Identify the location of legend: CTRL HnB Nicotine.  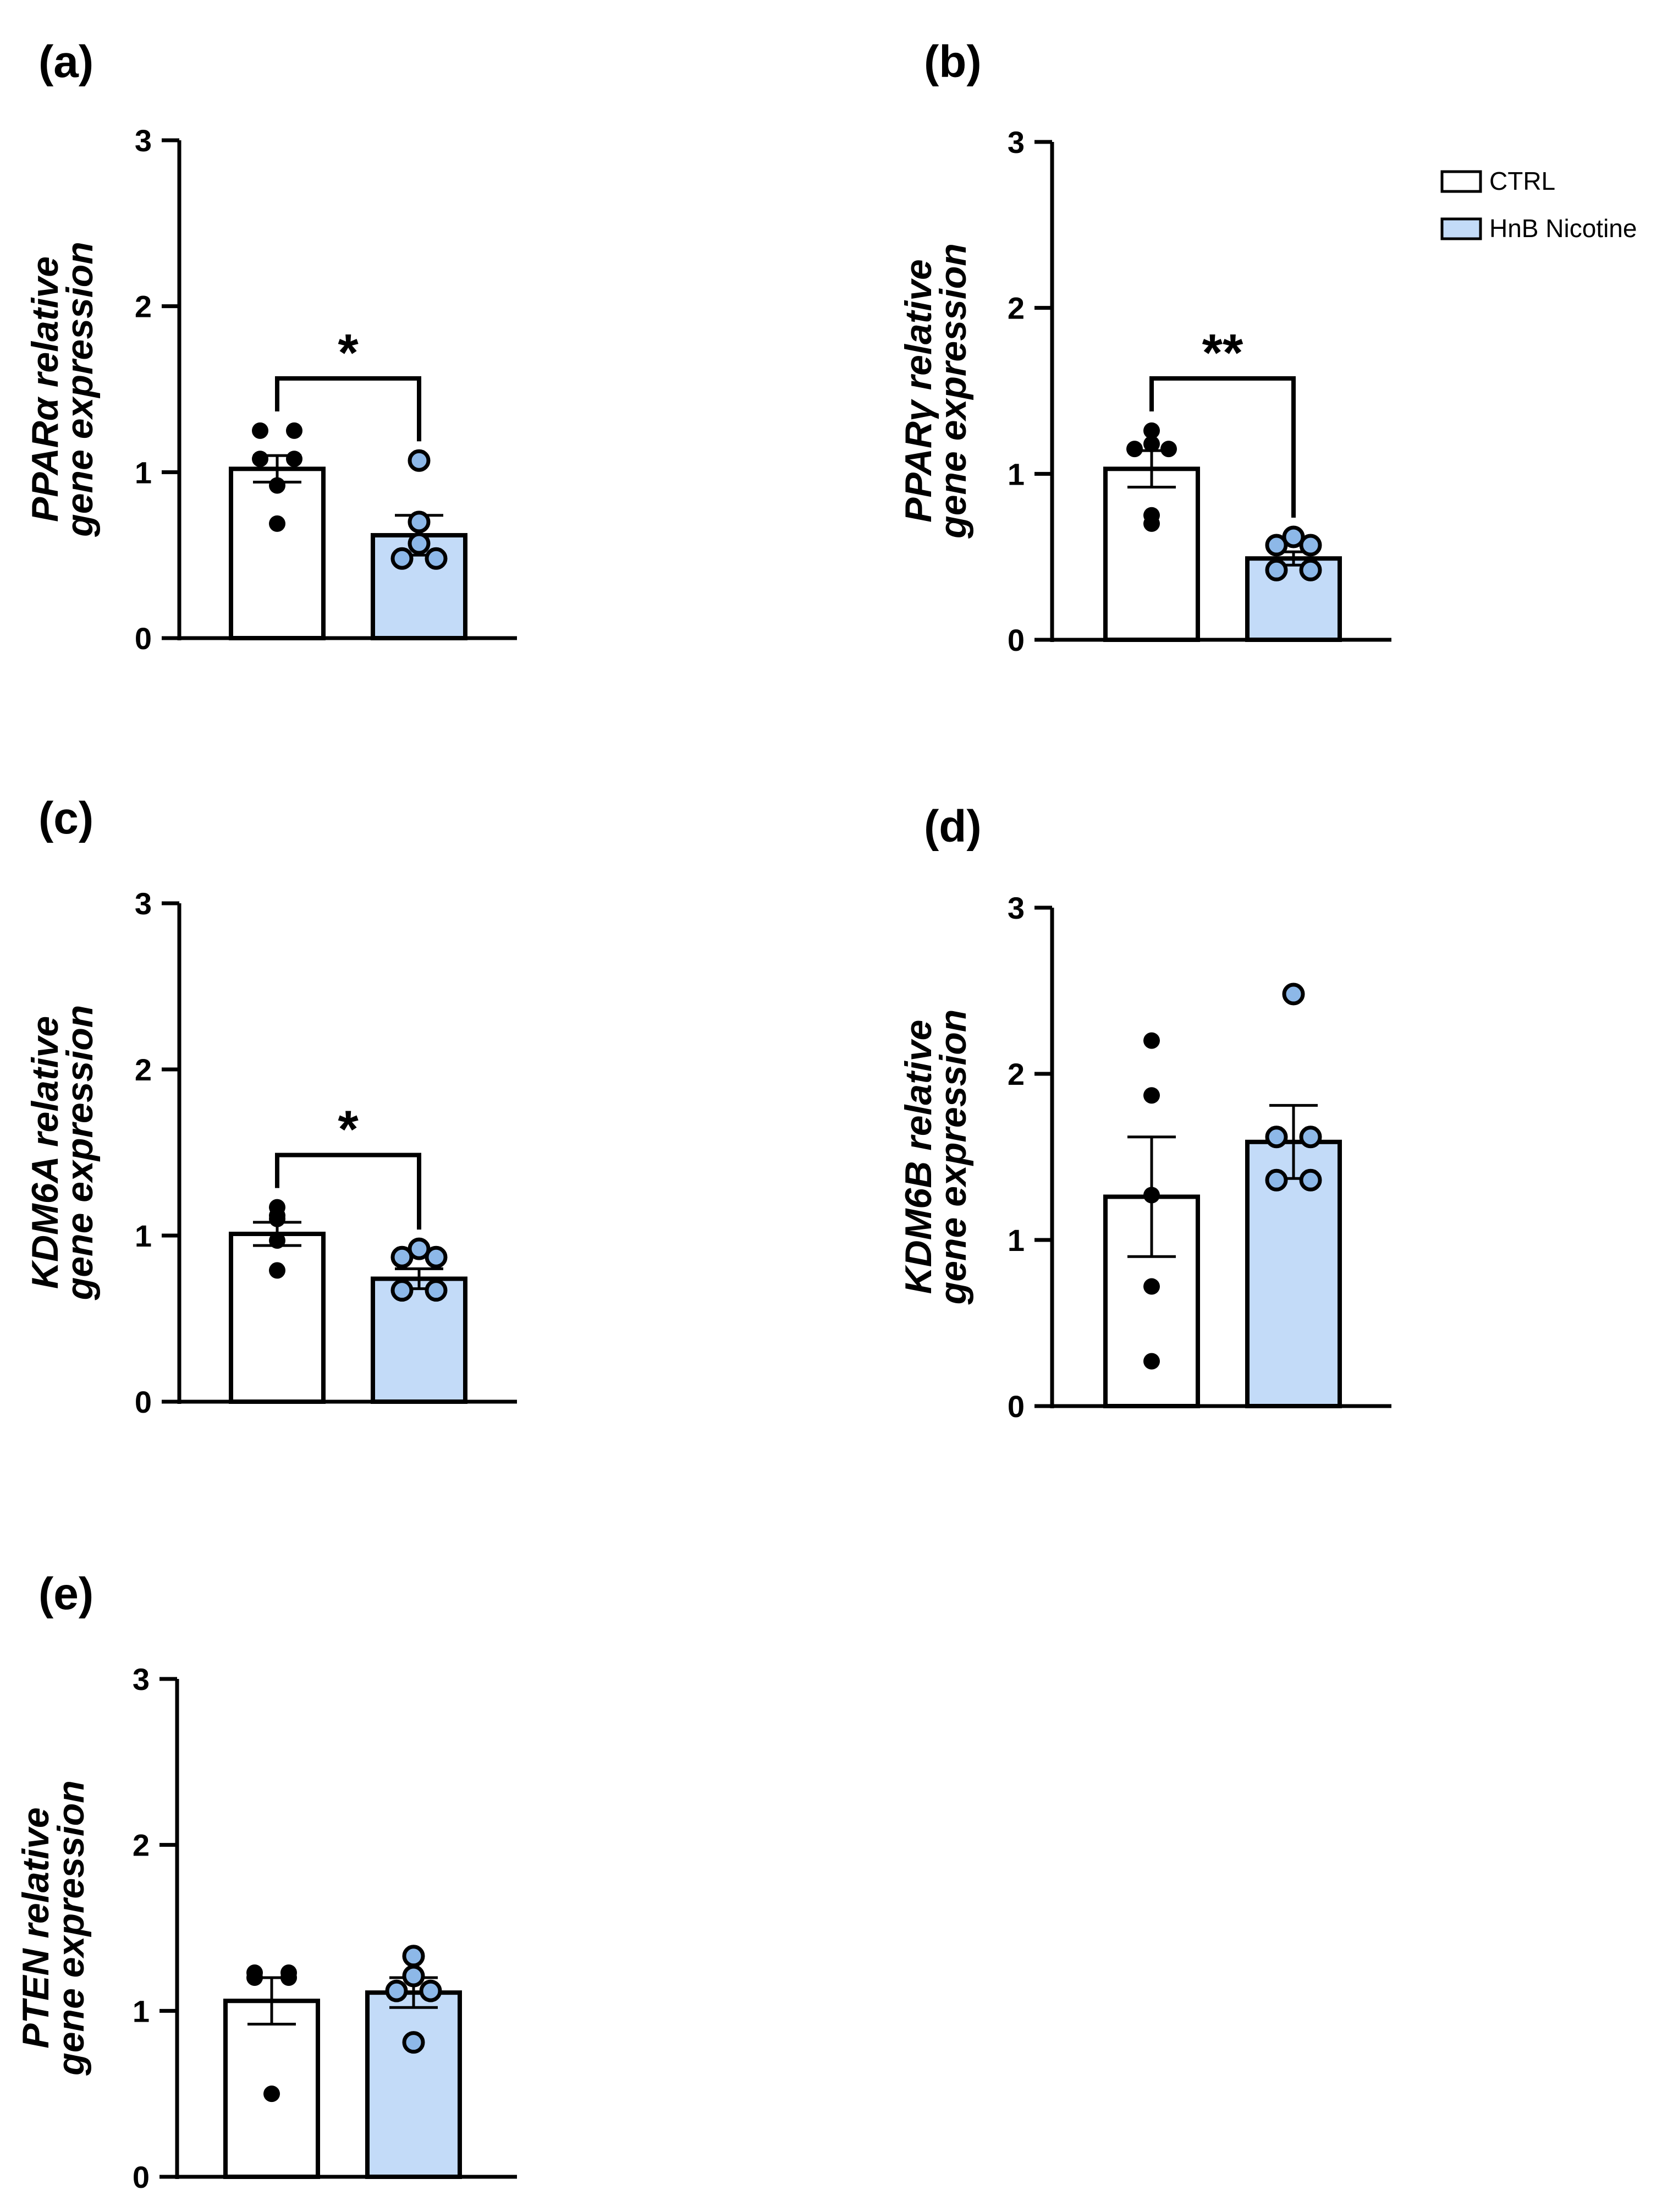
(1538, 205).